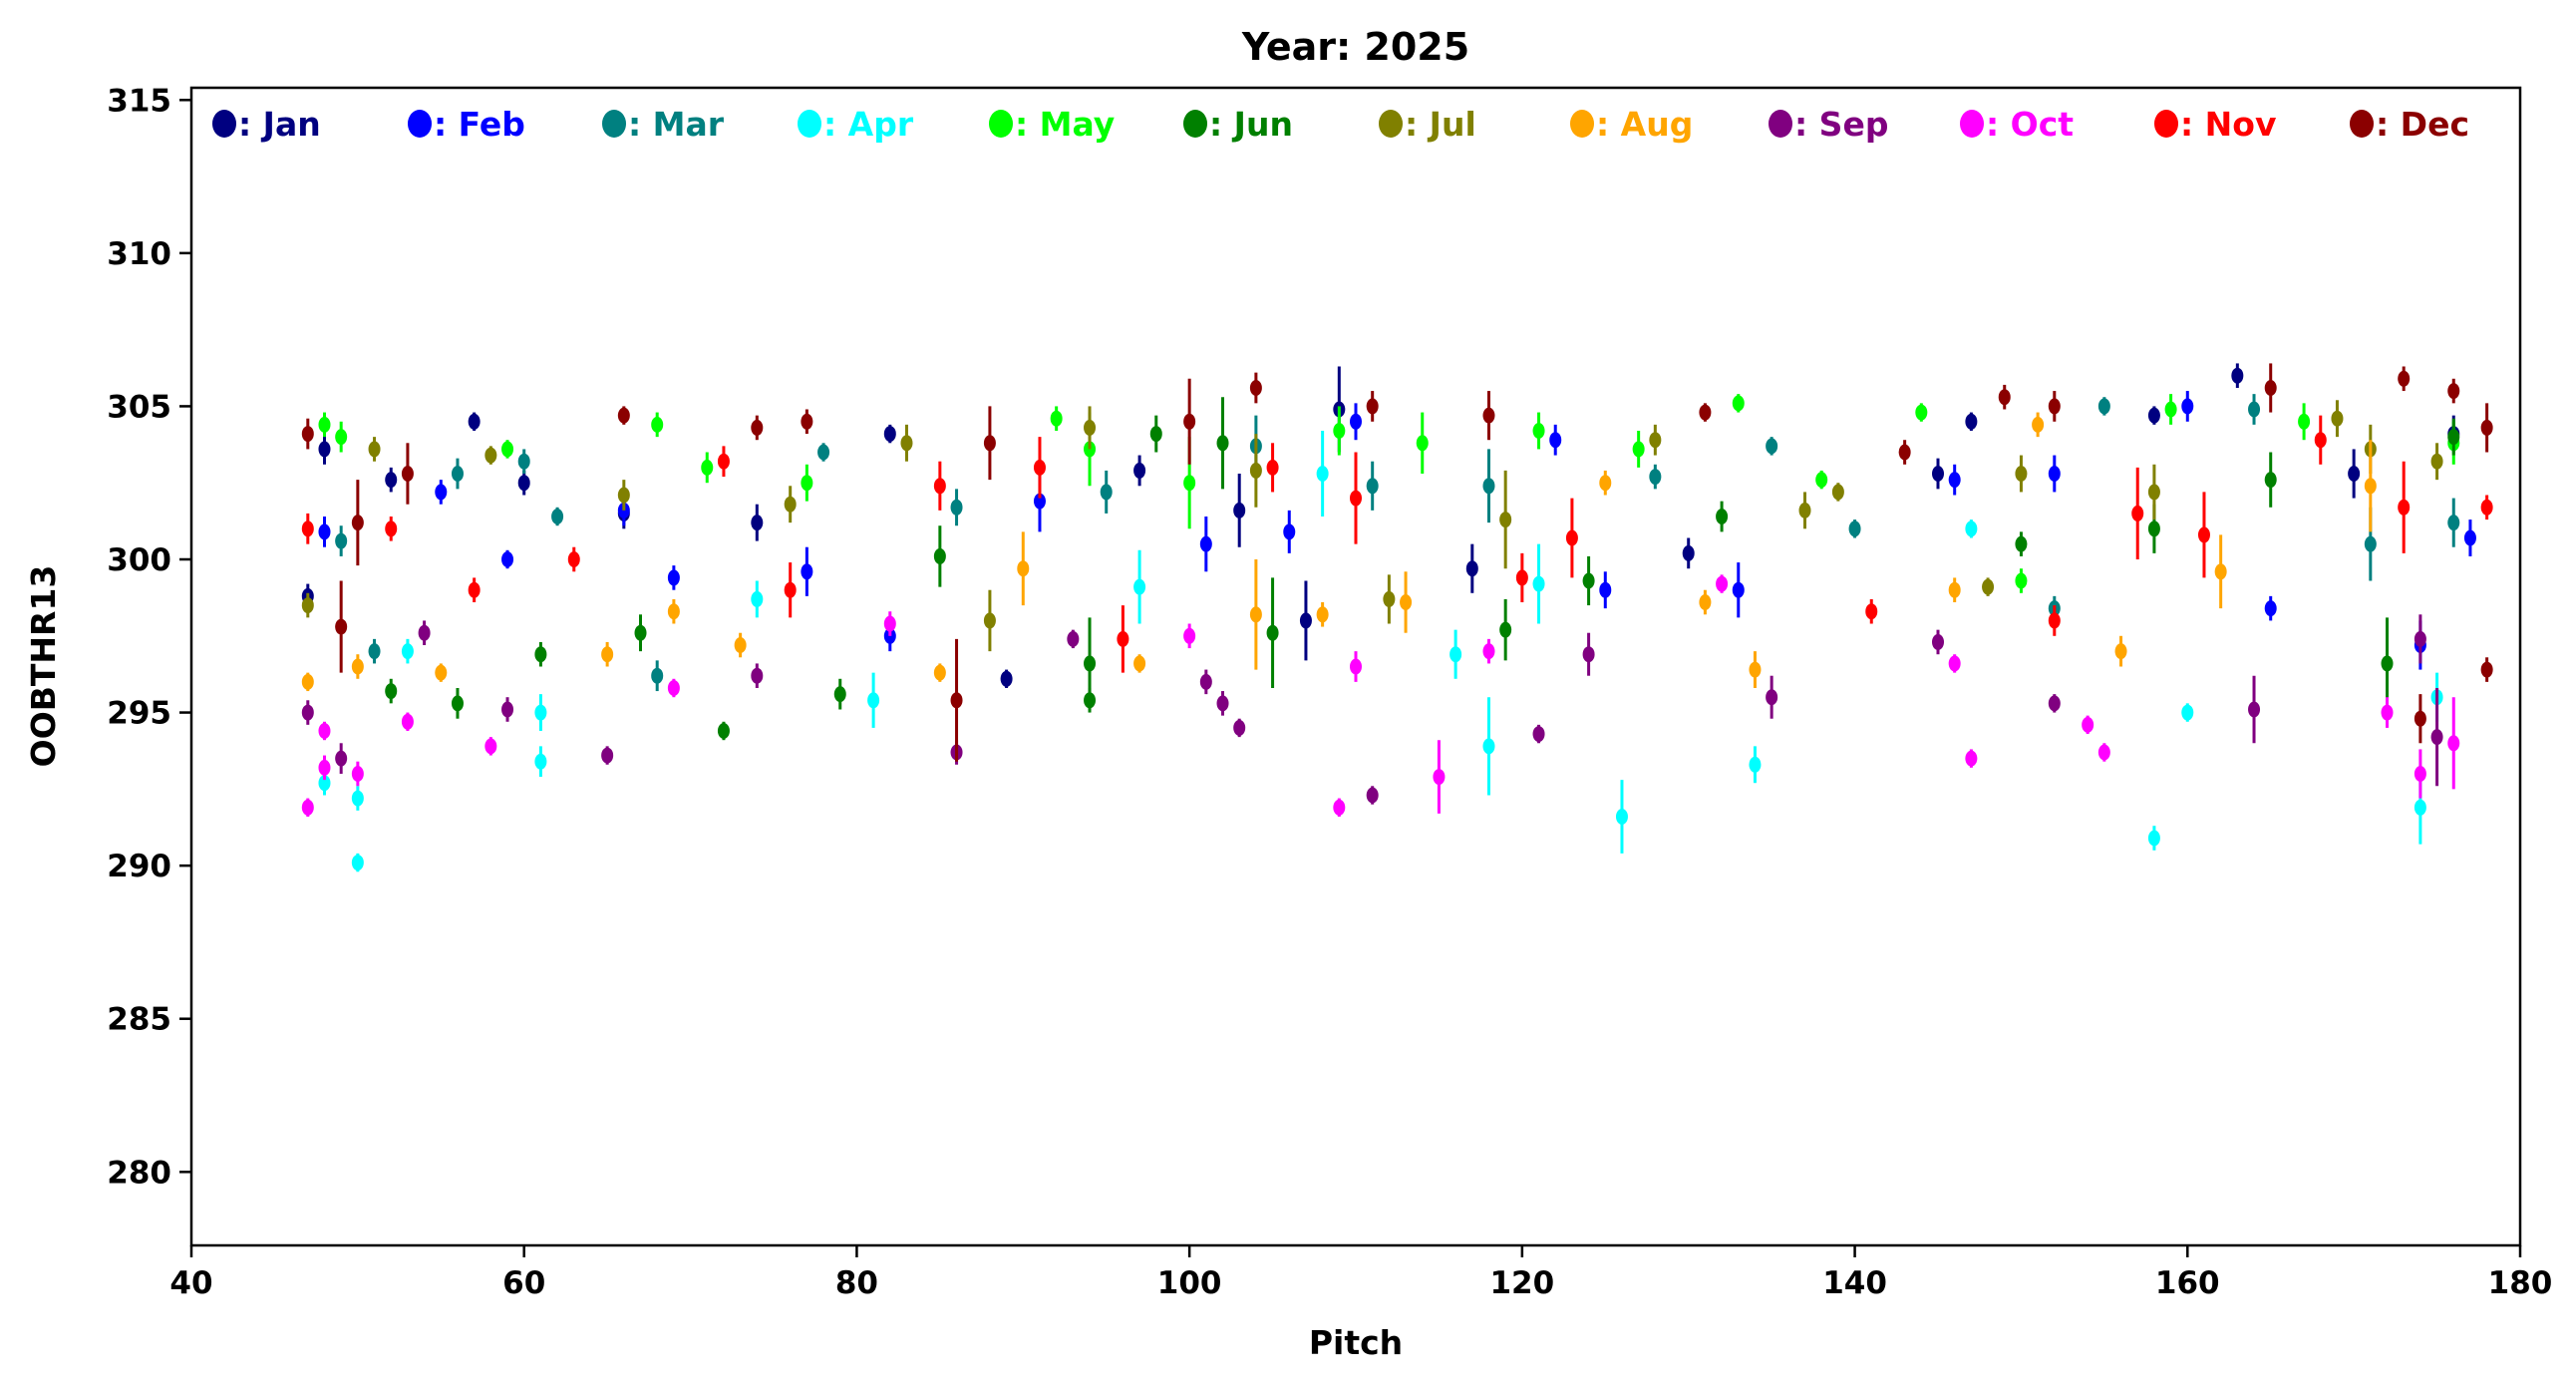  Describe the element at coordinates (1854, 1283) in the screenshot. I see `x-tick-label: 140` at that location.